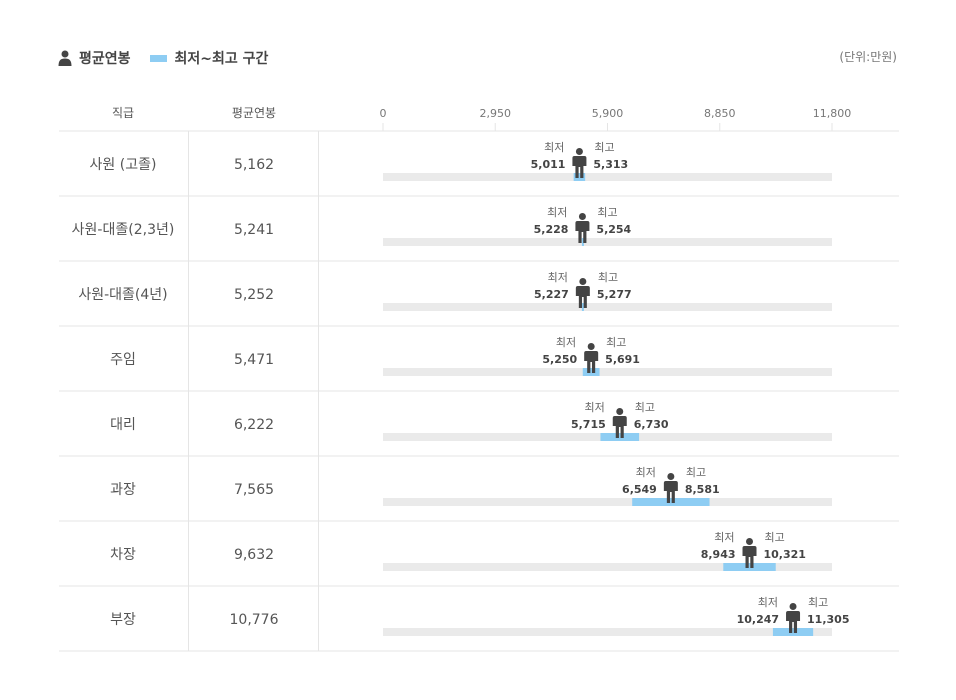  What do you see at coordinates (479, 624) in the screenshot?
I see `table-row: 부장 10,776 최저 10,247 최고 11,305` at bounding box center [479, 624].